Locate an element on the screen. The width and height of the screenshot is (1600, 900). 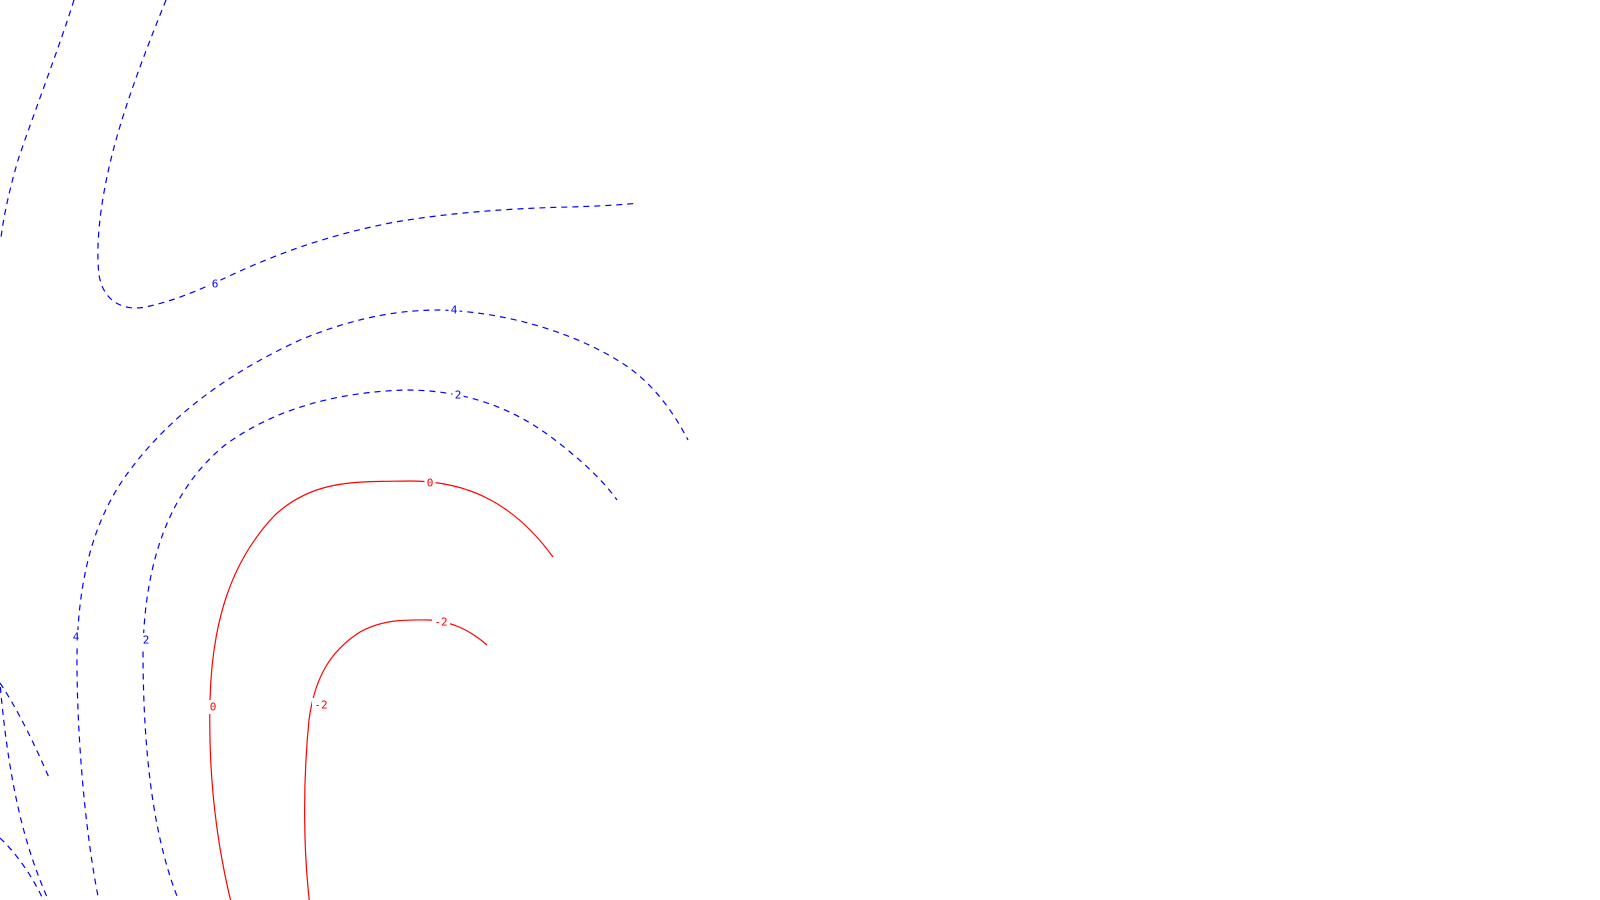
contour-label: 6 is located at coordinates (215, 284).